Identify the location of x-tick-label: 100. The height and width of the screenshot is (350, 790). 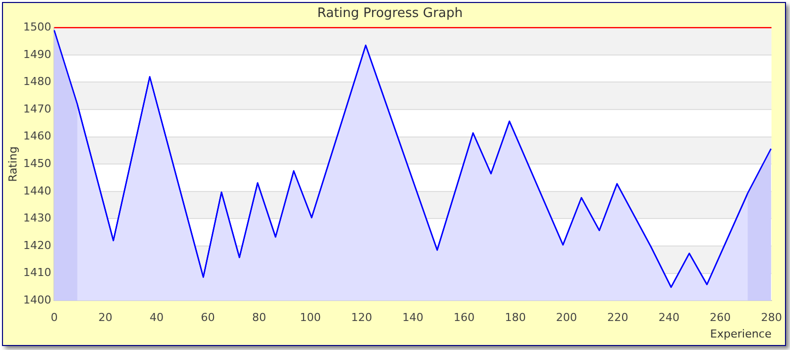
(310, 317).